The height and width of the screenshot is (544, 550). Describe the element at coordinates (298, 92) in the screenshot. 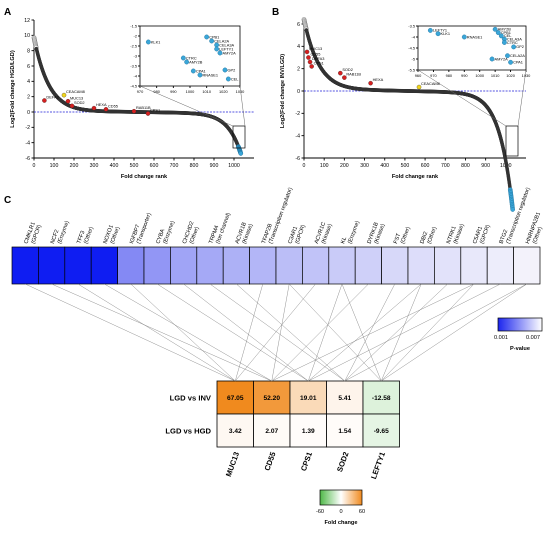

I see `y-tick-label: 0` at that location.